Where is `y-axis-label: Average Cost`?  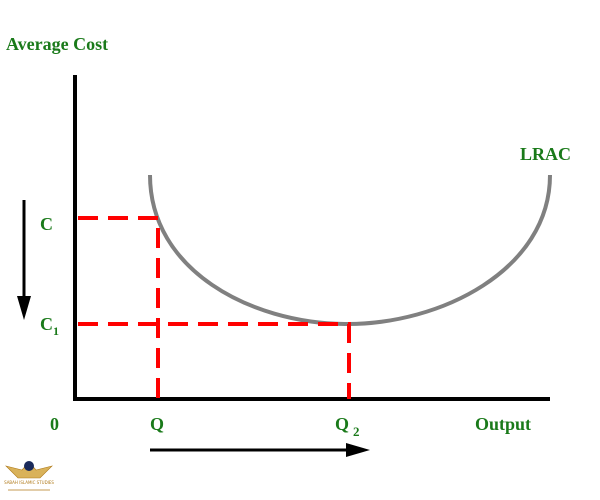 y-axis-label: Average Cost is located at coordinates (57, 44).